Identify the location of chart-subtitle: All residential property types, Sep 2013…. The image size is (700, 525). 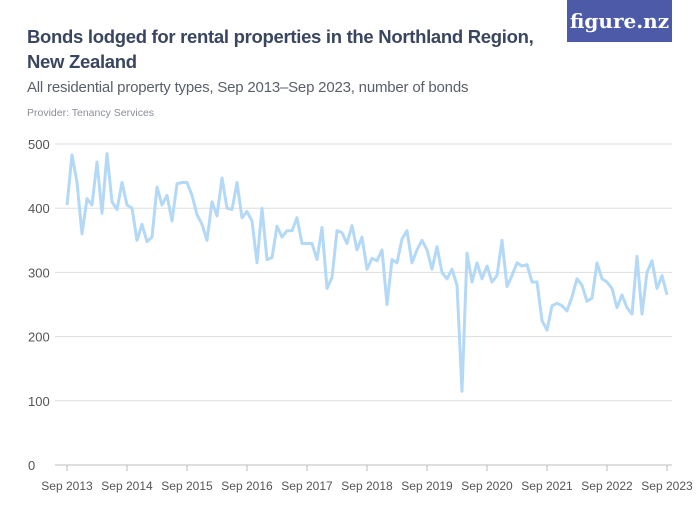
(248, 87).